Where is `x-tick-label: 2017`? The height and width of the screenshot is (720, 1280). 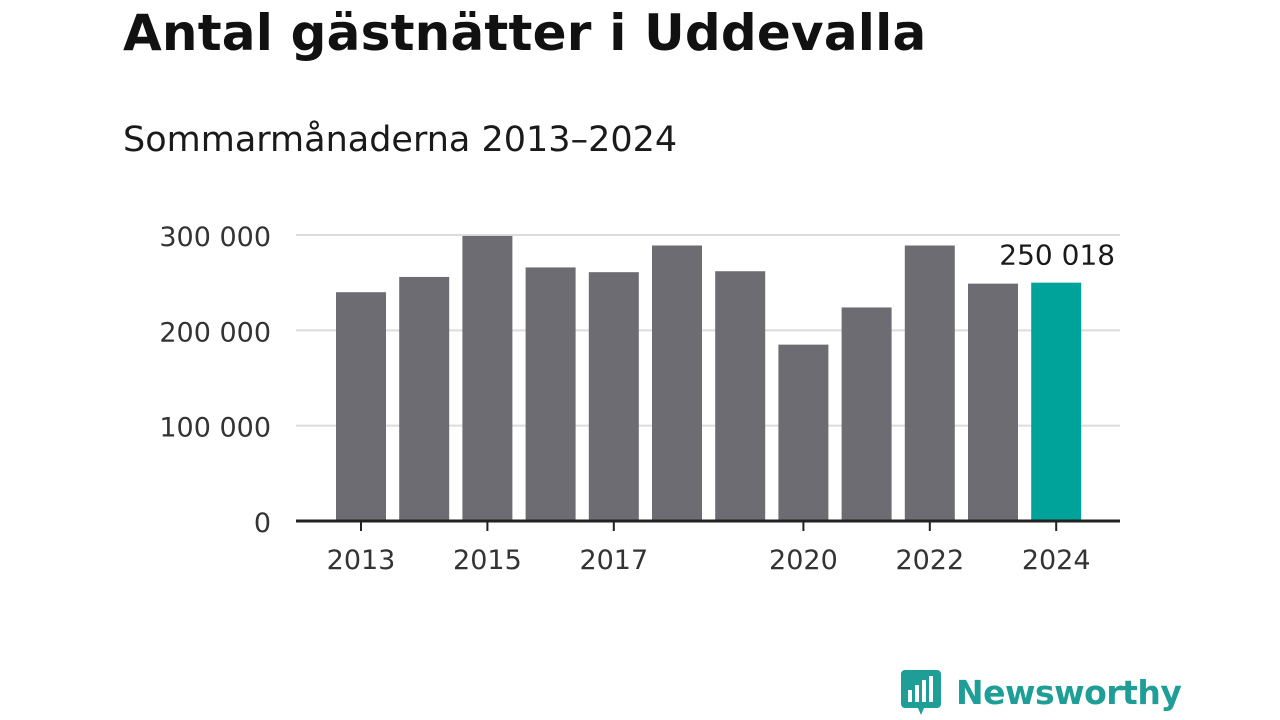 x-tick-label: 2017 is located at coordinates (613, 560).